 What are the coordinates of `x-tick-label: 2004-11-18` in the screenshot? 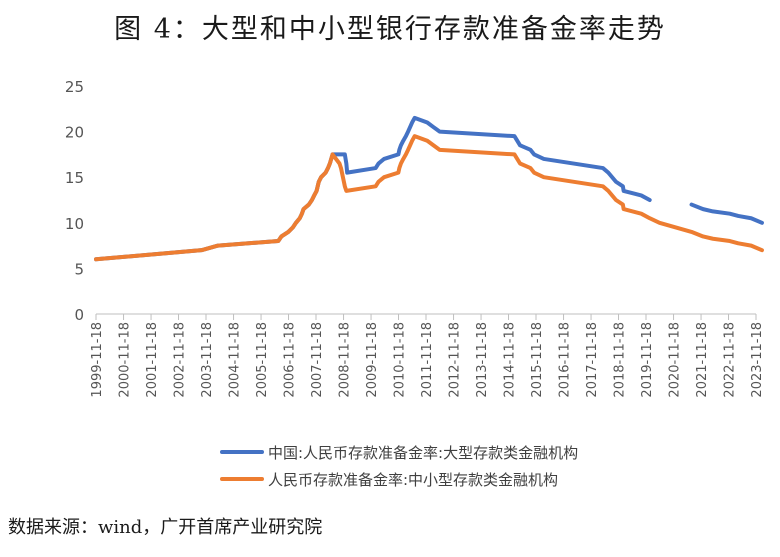 It's located at (235, 360).